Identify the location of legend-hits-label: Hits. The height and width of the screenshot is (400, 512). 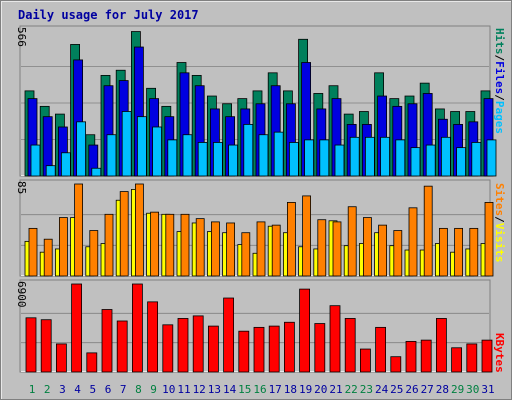
(499, 41).